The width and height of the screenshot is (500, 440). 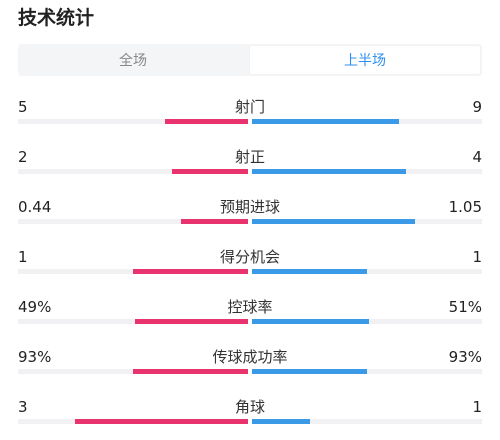 I want to click on stat-name: 预期进球, so click(x=249, y=207).